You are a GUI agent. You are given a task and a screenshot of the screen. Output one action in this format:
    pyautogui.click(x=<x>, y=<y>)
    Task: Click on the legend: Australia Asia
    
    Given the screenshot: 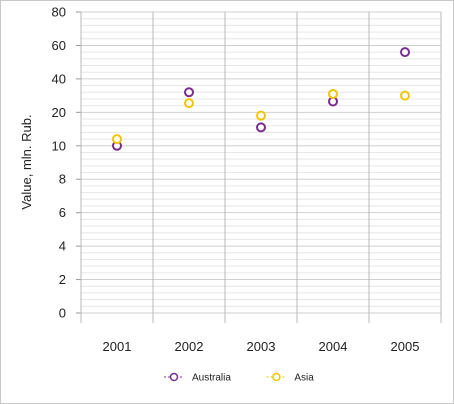 What is the action you would take?
    pyautogui.click(x=239, y=378)
    